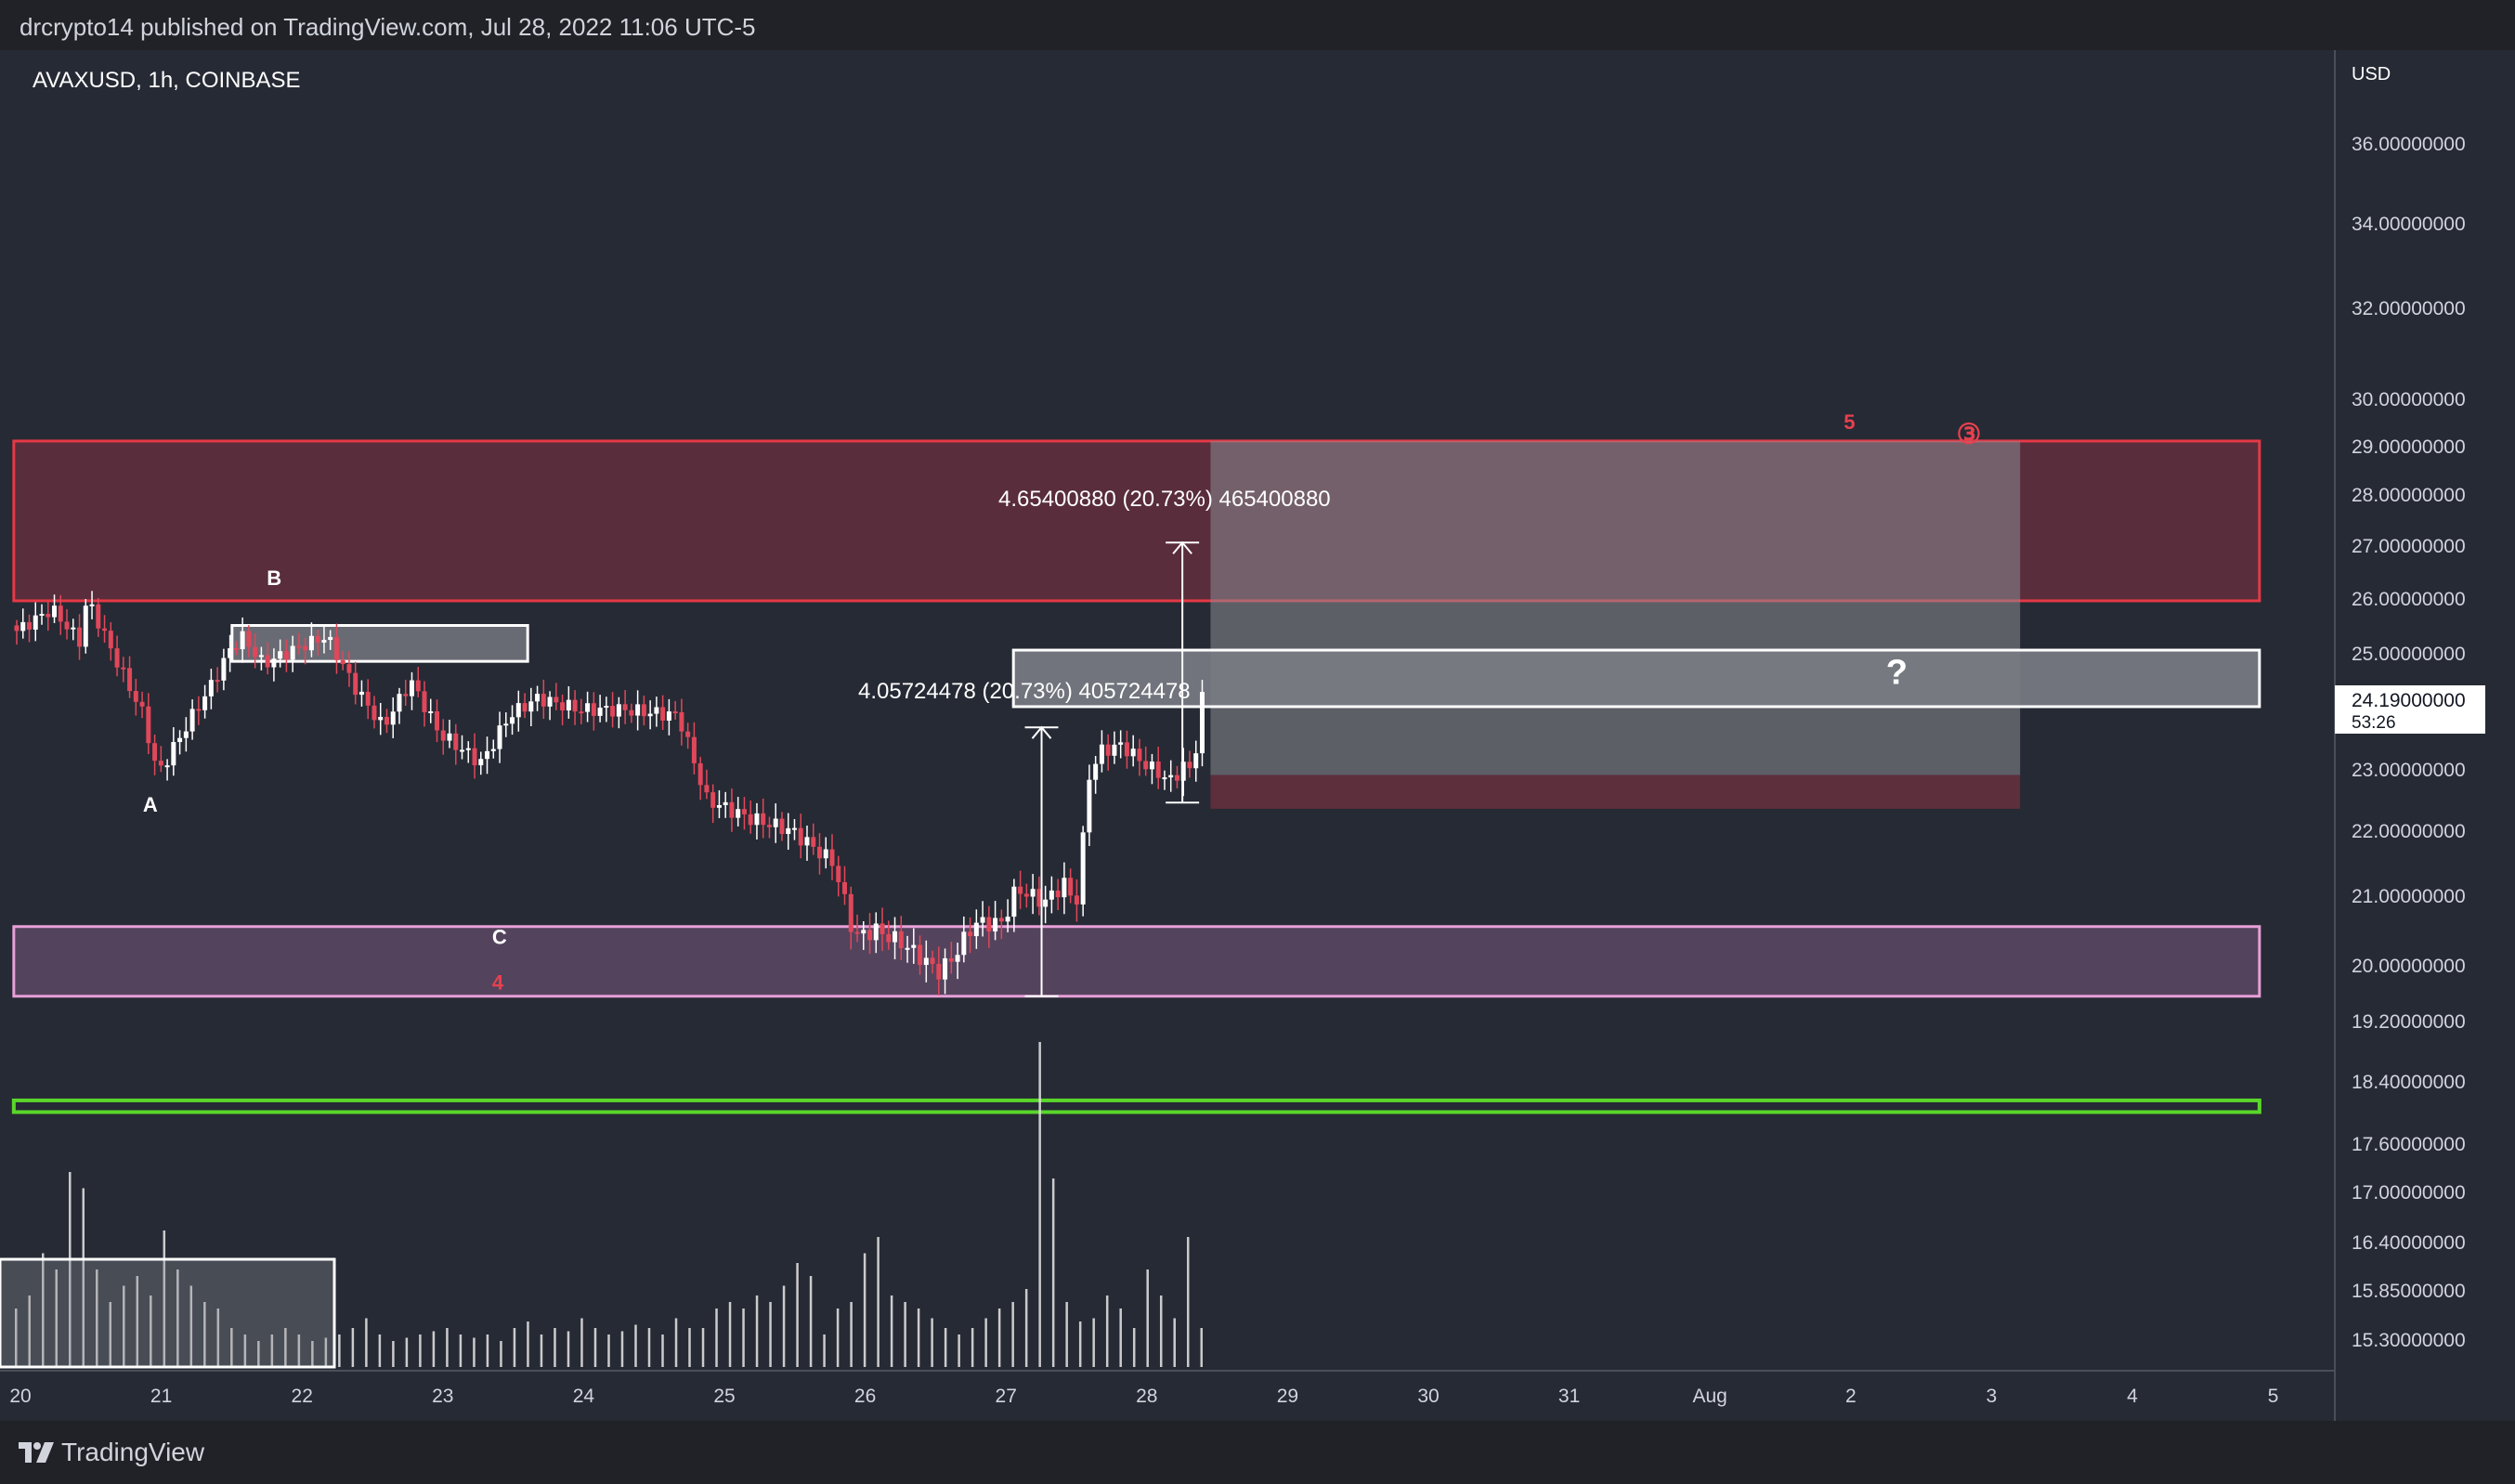 The height and width of the screenshot is (1484, 2515). I want to click on time-tick-label: 21, so click(161, 1396).